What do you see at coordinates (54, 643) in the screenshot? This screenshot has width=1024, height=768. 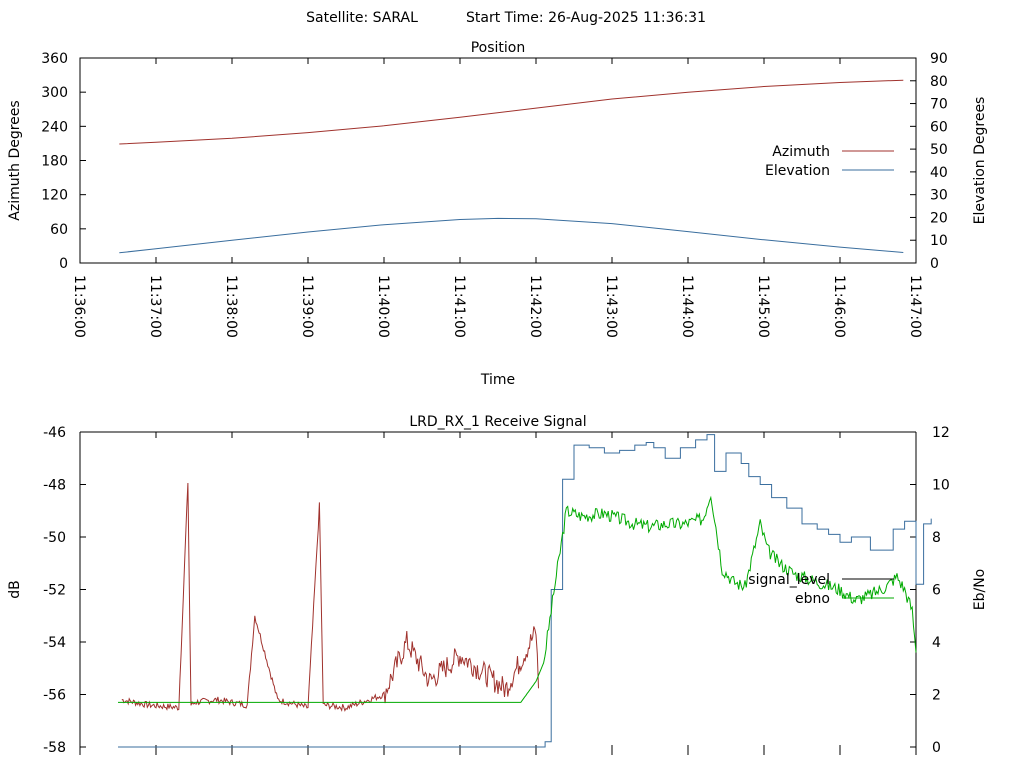 I see `y-tick-label: -54` at bounding box center [54, 643].